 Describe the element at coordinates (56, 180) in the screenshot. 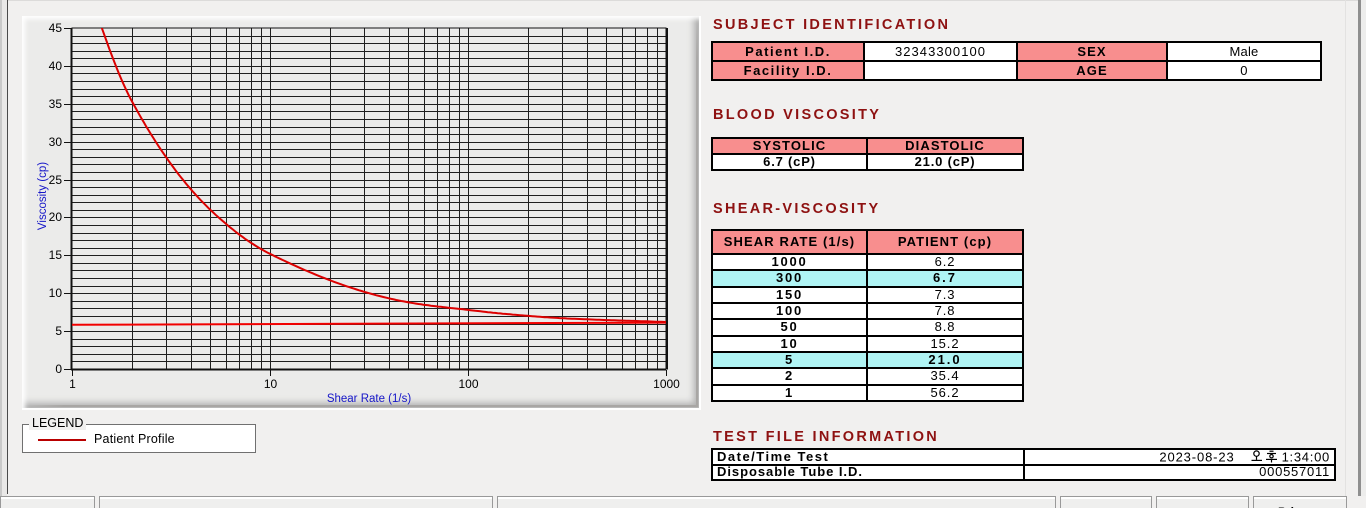

I see `svg-text: 25` at that location.